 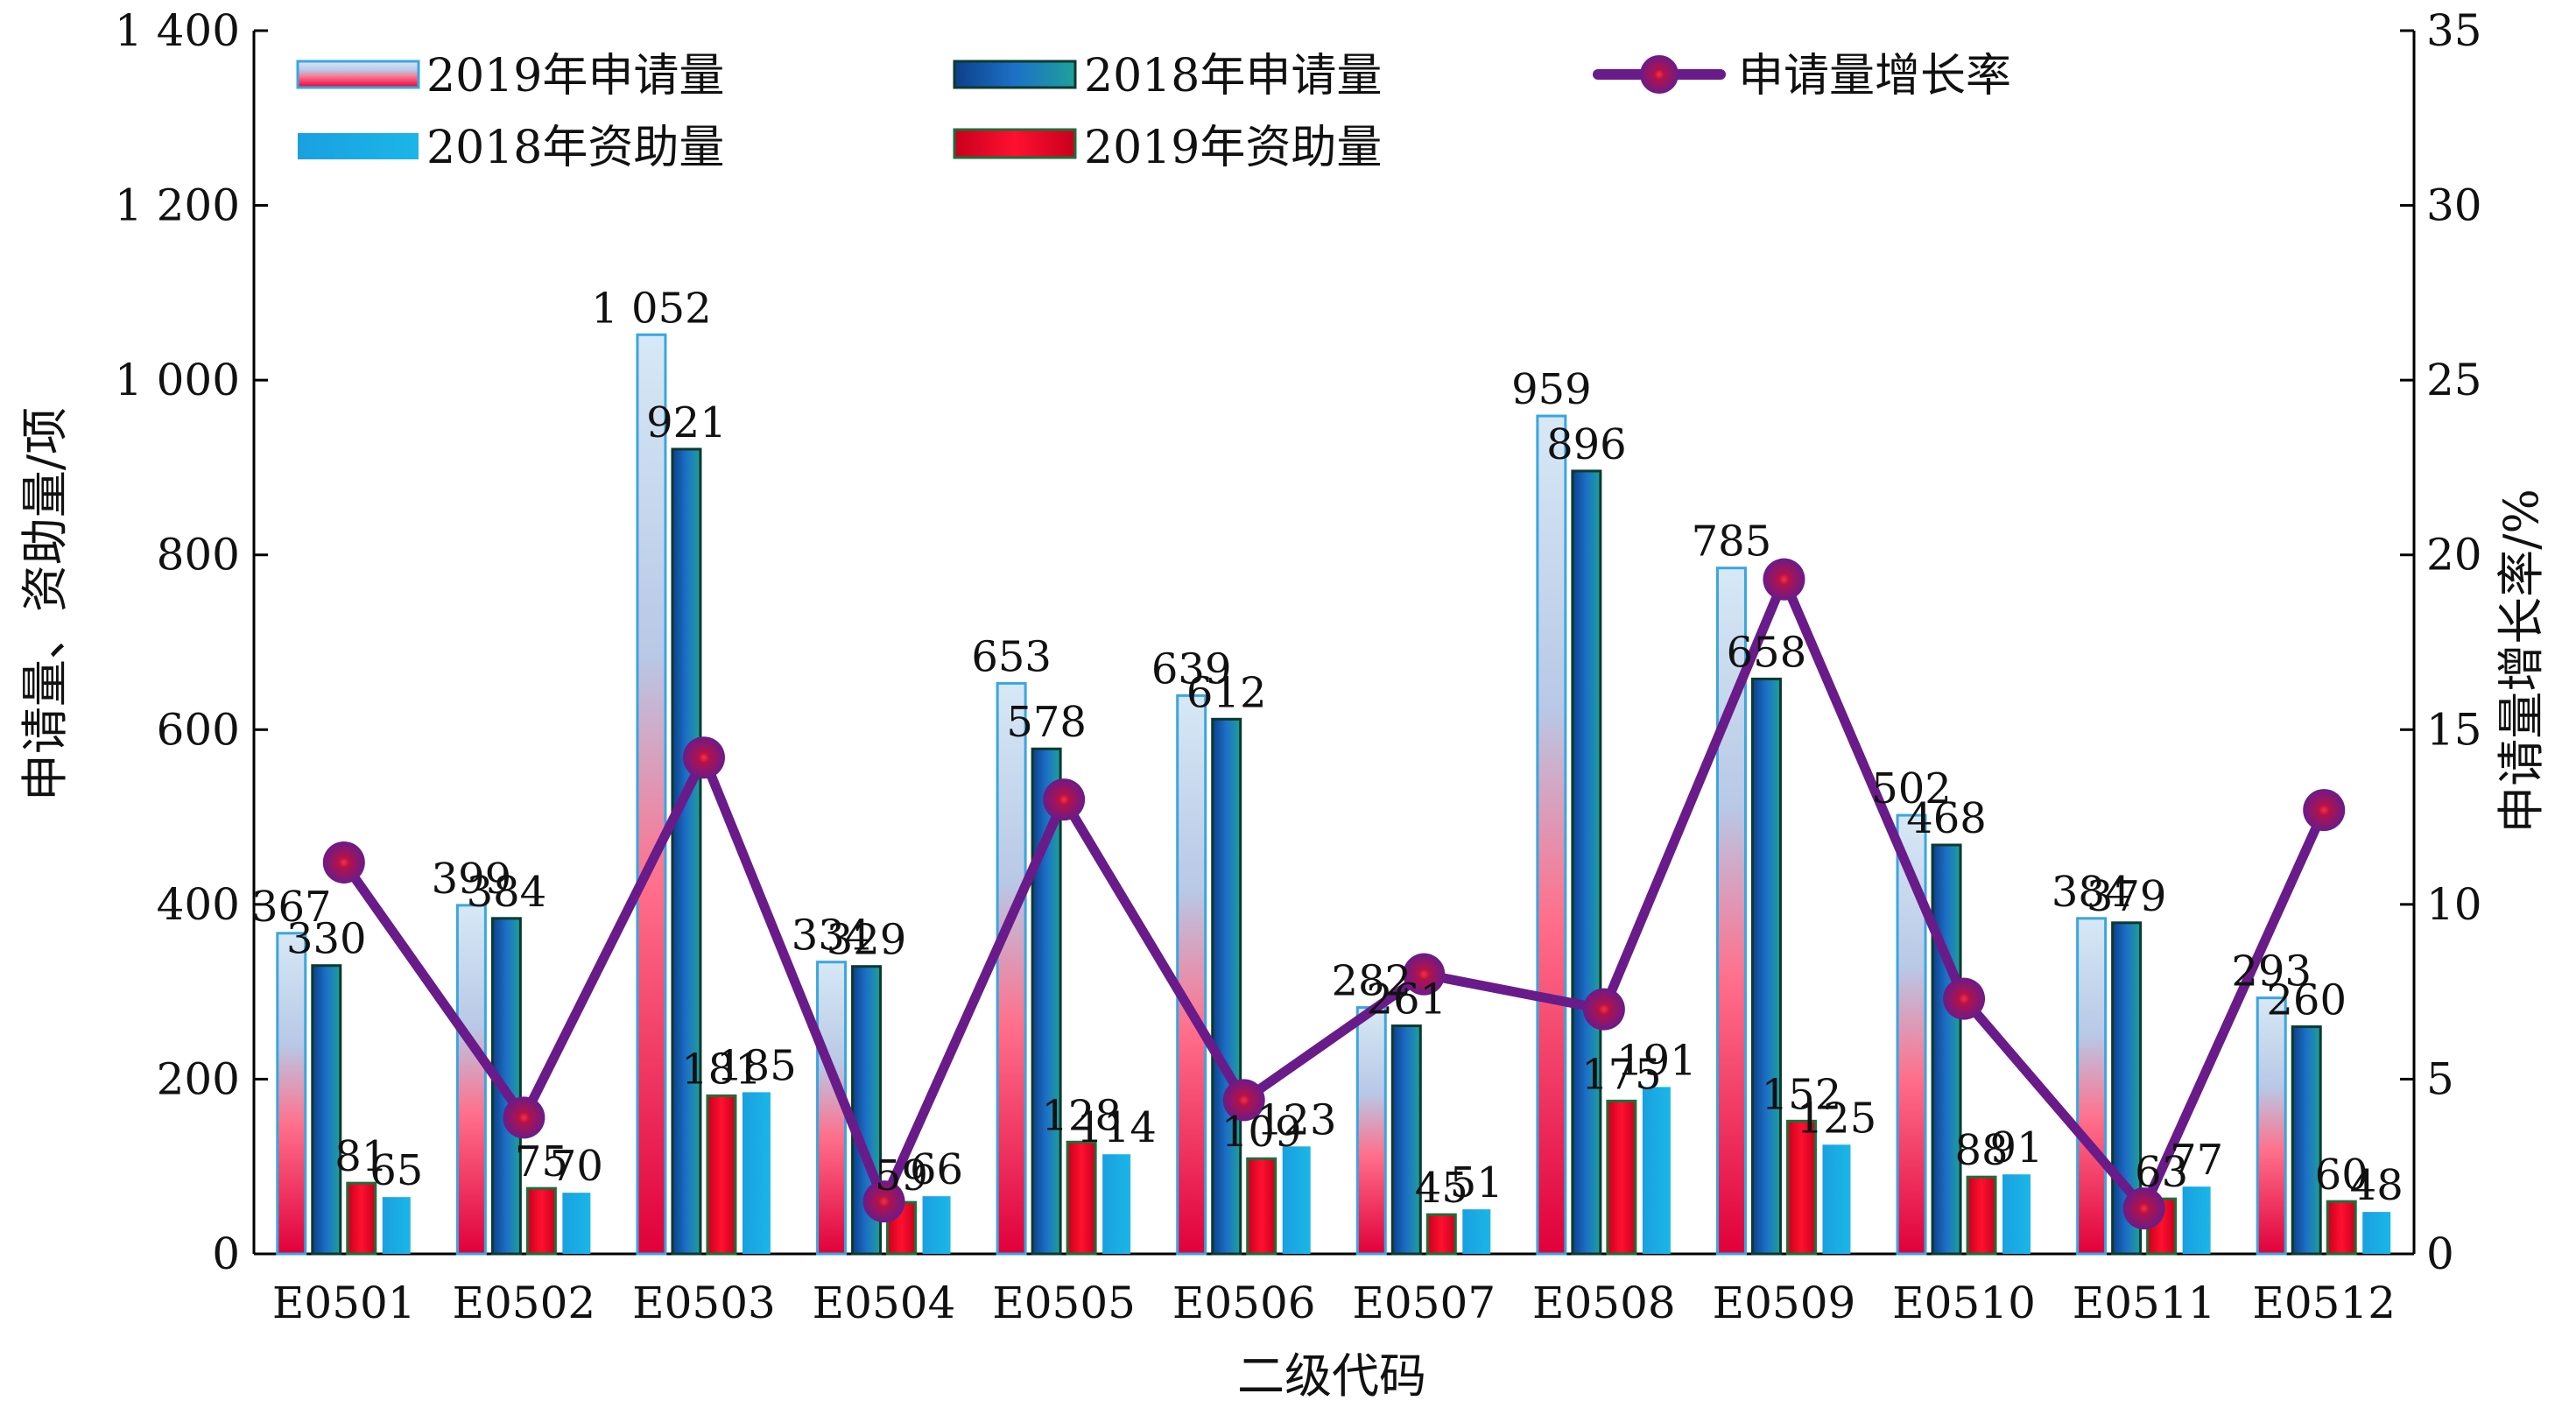 I want to click on left-tick-label: 400, so click(x=198, y=904).